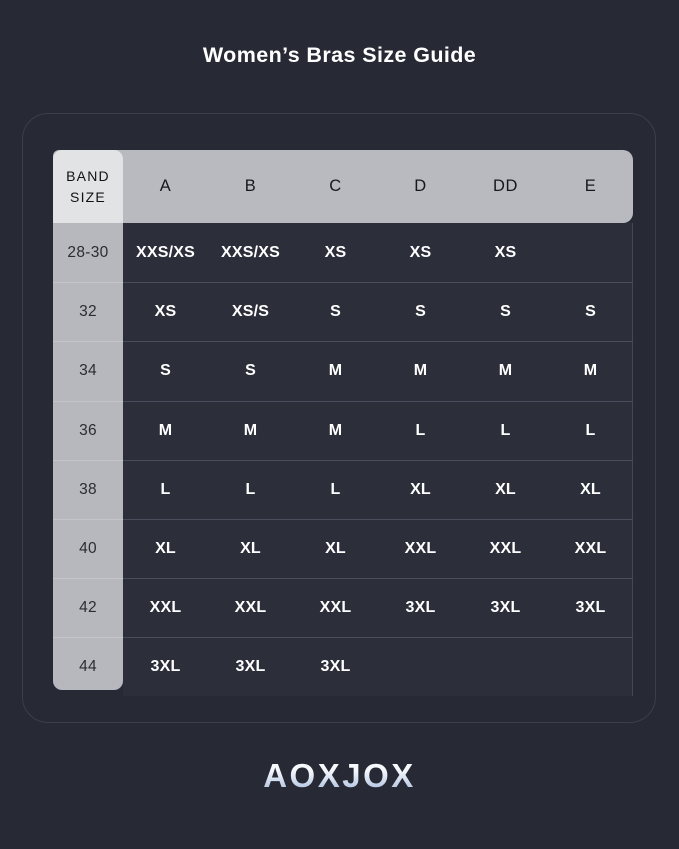 The image size is (679, 849). I want to click on table-row: 3XL 3XL 3XL, so click(378, 666).